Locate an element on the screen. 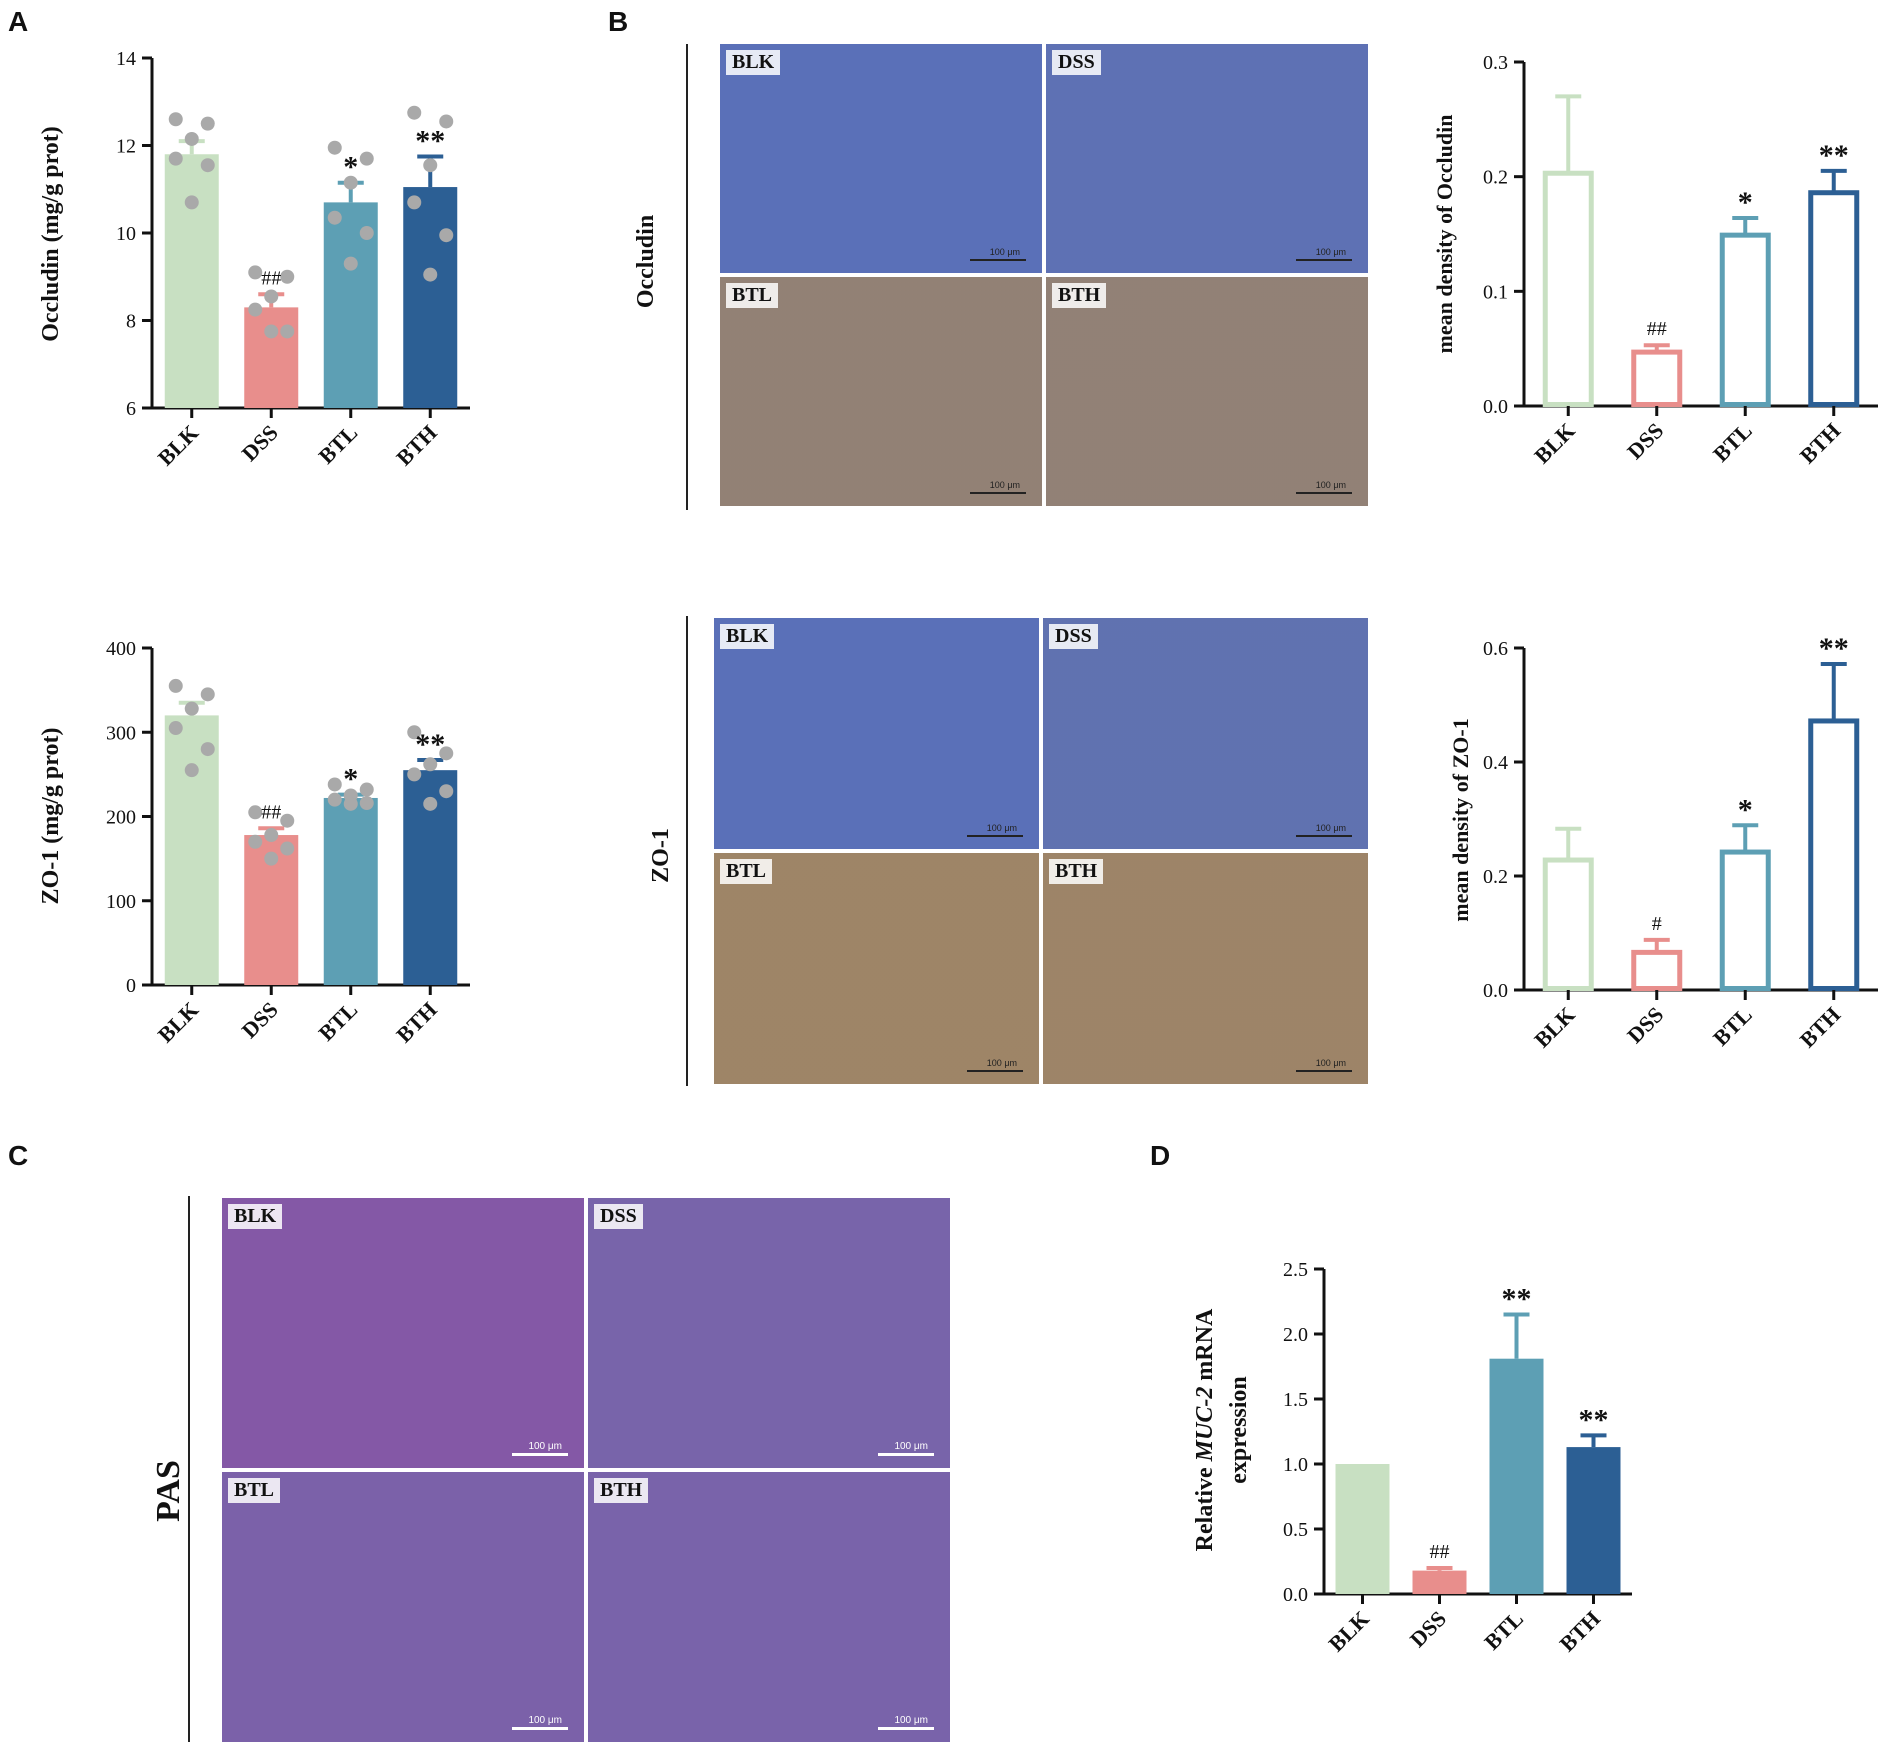  y-tick-label: 0 is located at coordinates (131, 986).